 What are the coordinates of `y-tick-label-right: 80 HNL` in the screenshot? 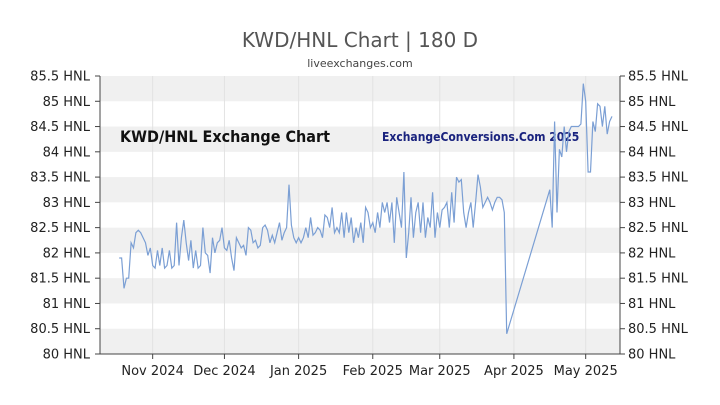 It's located at (652, 355).